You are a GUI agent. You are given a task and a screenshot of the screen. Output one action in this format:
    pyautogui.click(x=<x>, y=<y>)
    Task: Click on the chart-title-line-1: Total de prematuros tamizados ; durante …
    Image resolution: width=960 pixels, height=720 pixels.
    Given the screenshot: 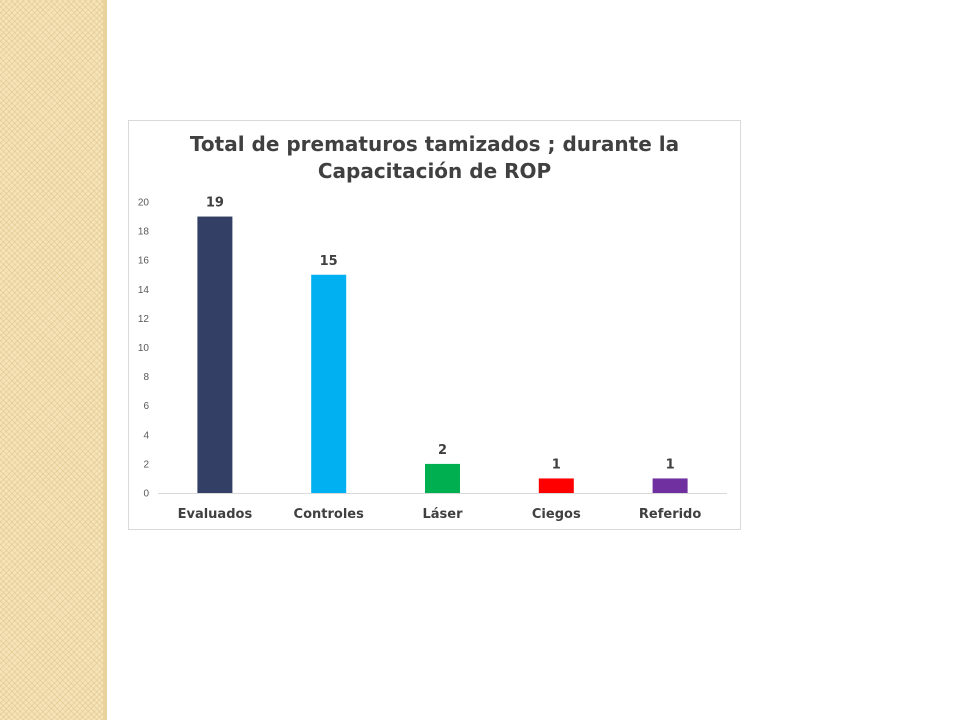 What is the action you would take?
    pyautogui.click(x=434, y=144)
    